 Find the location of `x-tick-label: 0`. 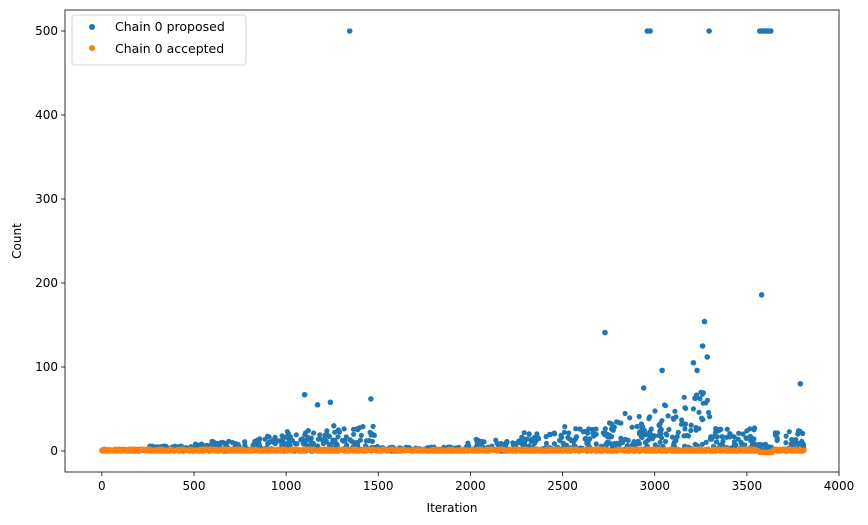

x-tick-label: 0 is located at coordinates (102, 486).